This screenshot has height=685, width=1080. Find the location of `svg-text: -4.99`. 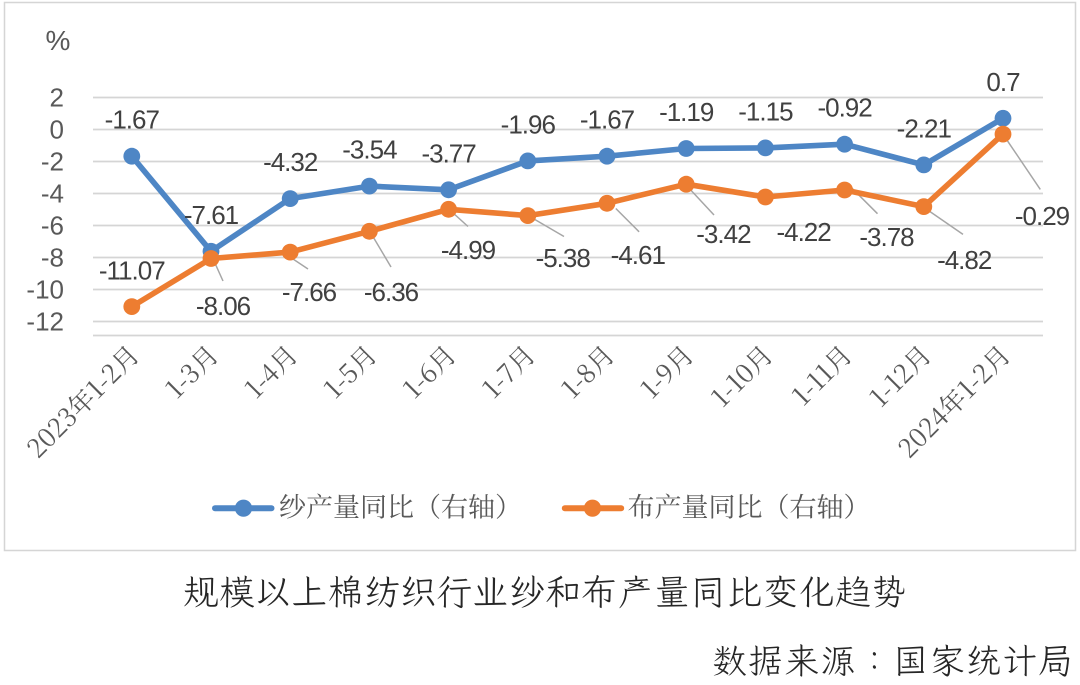

svg-text: -4.99 is located at coordinates (468, 250).